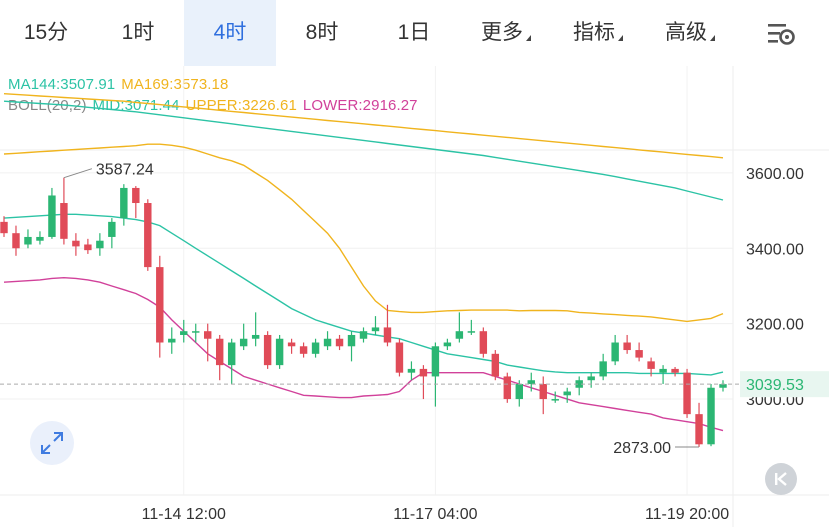  I want to click on tab-label: 4时, so click(230, 32).